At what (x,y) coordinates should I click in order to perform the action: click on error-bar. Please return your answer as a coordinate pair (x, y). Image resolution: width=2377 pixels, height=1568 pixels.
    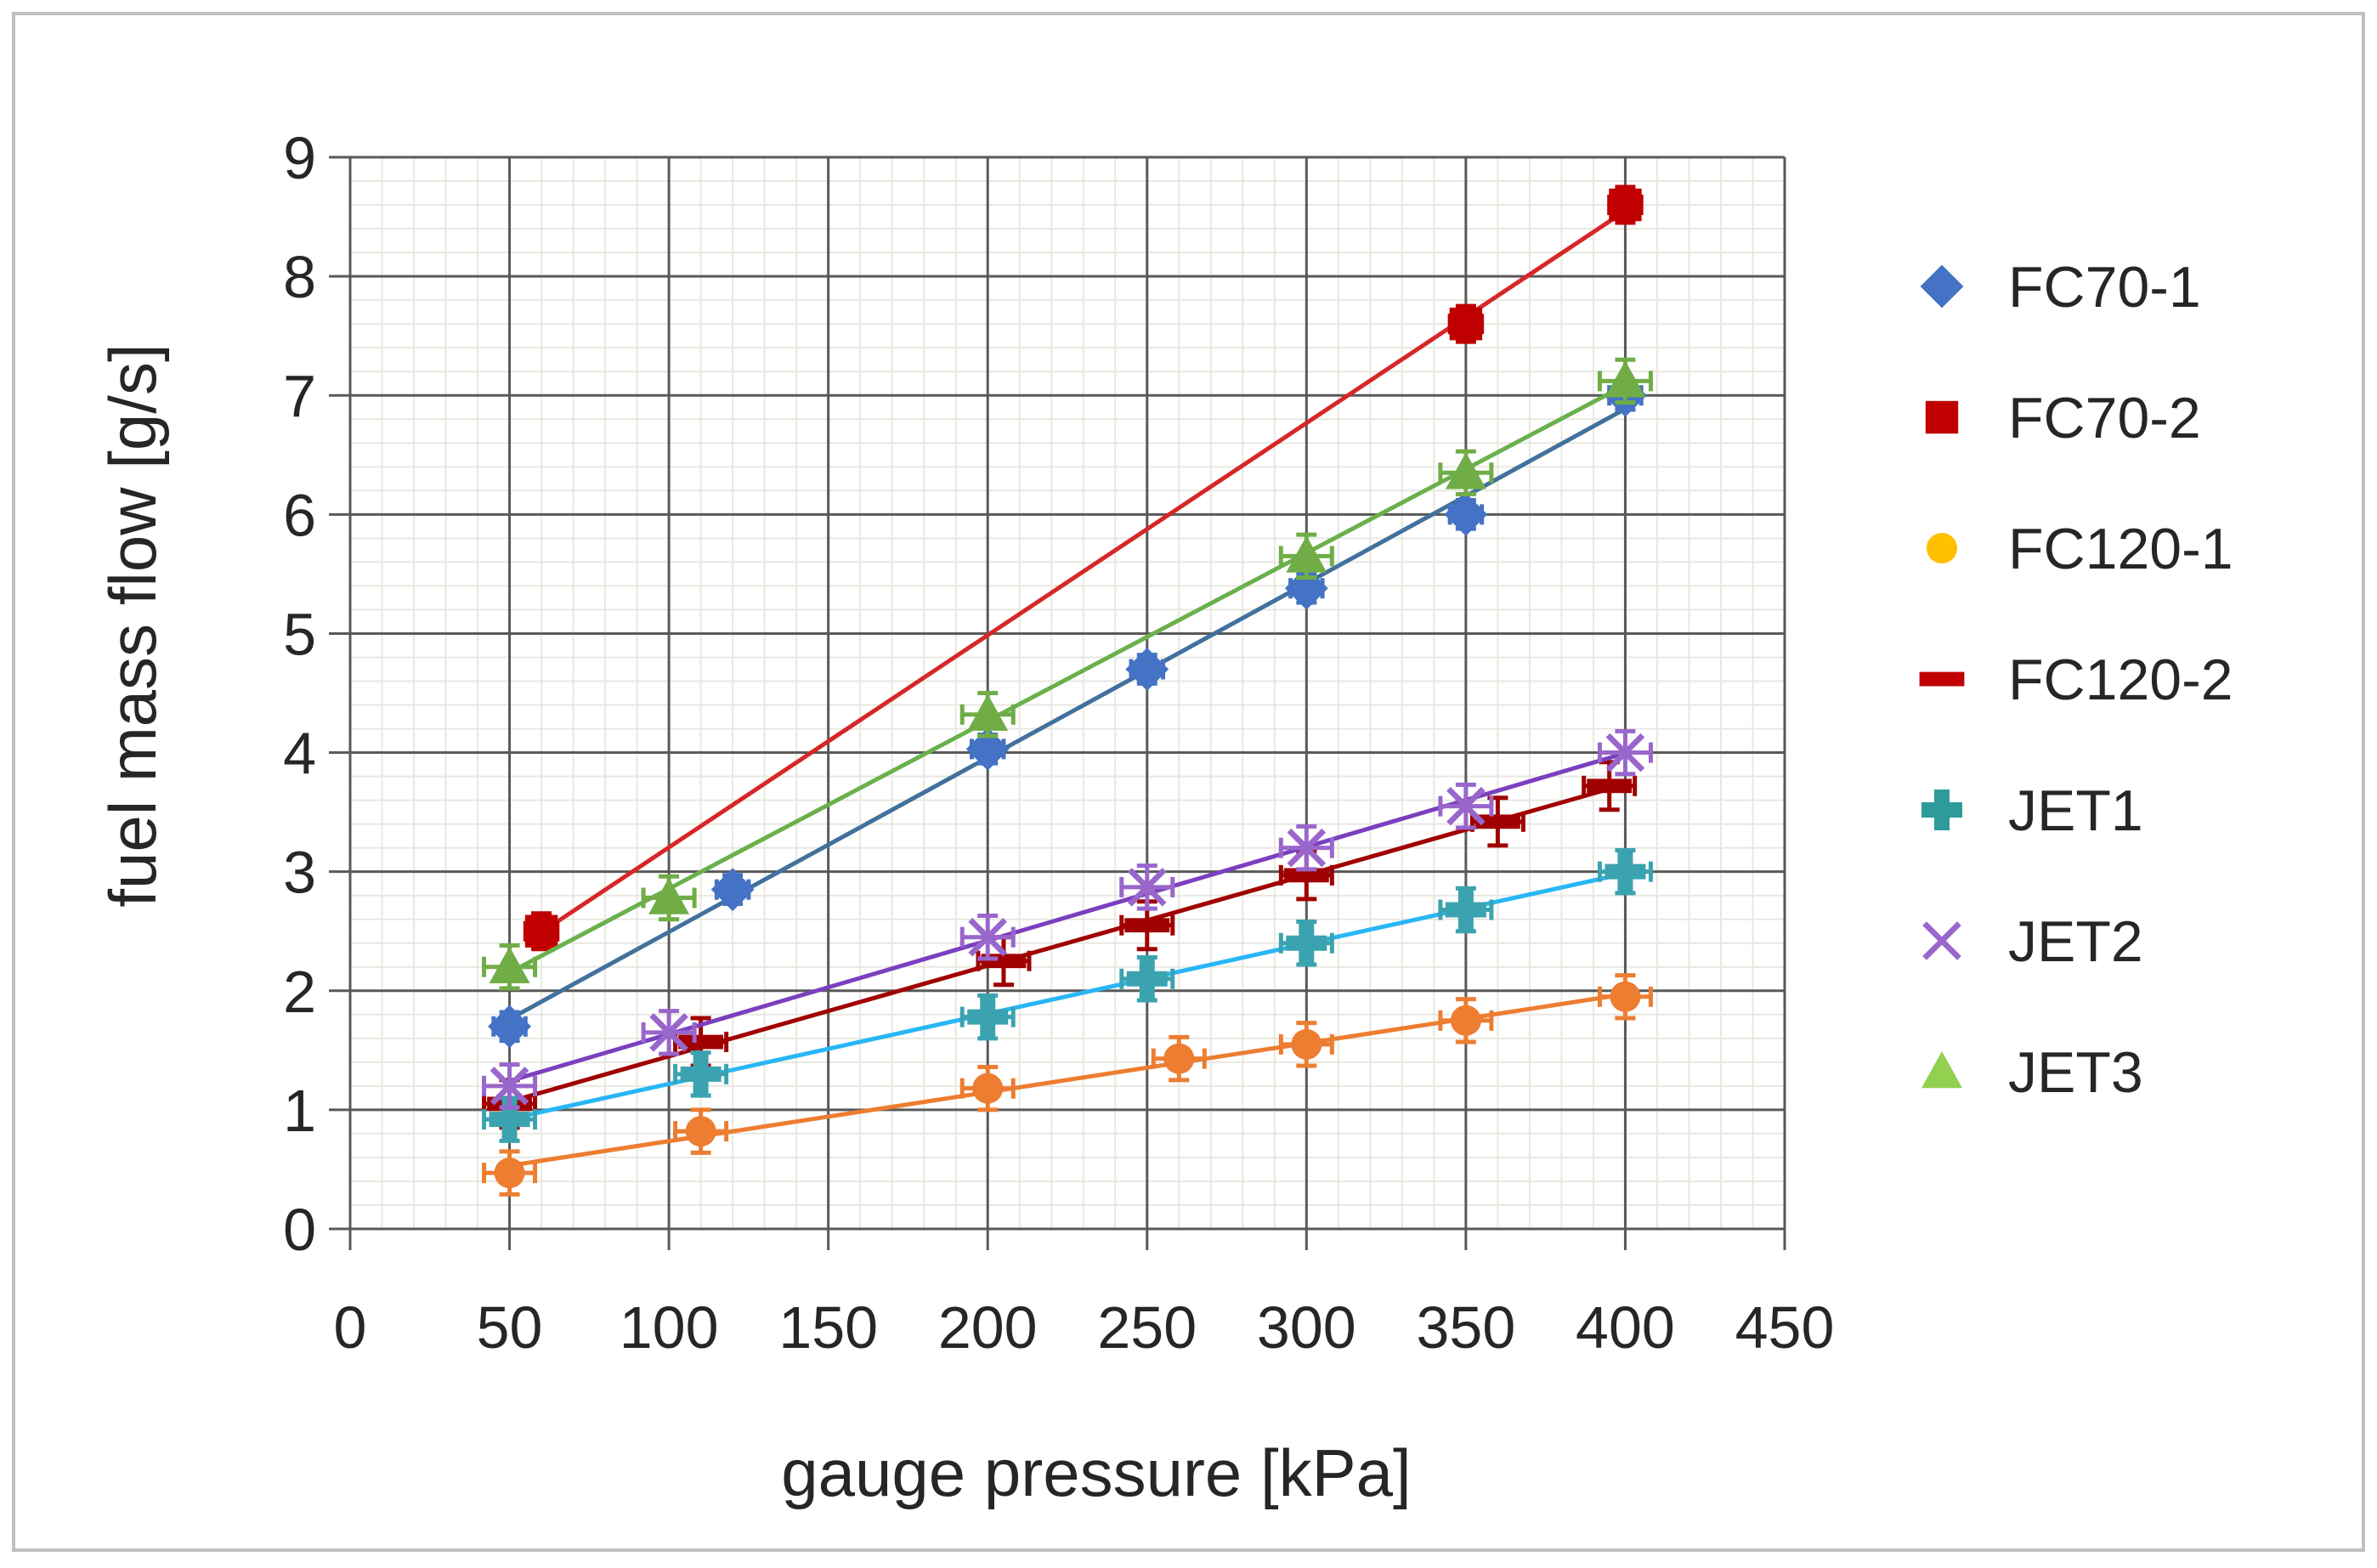
    Looking at the image, I should click on (987, 938).